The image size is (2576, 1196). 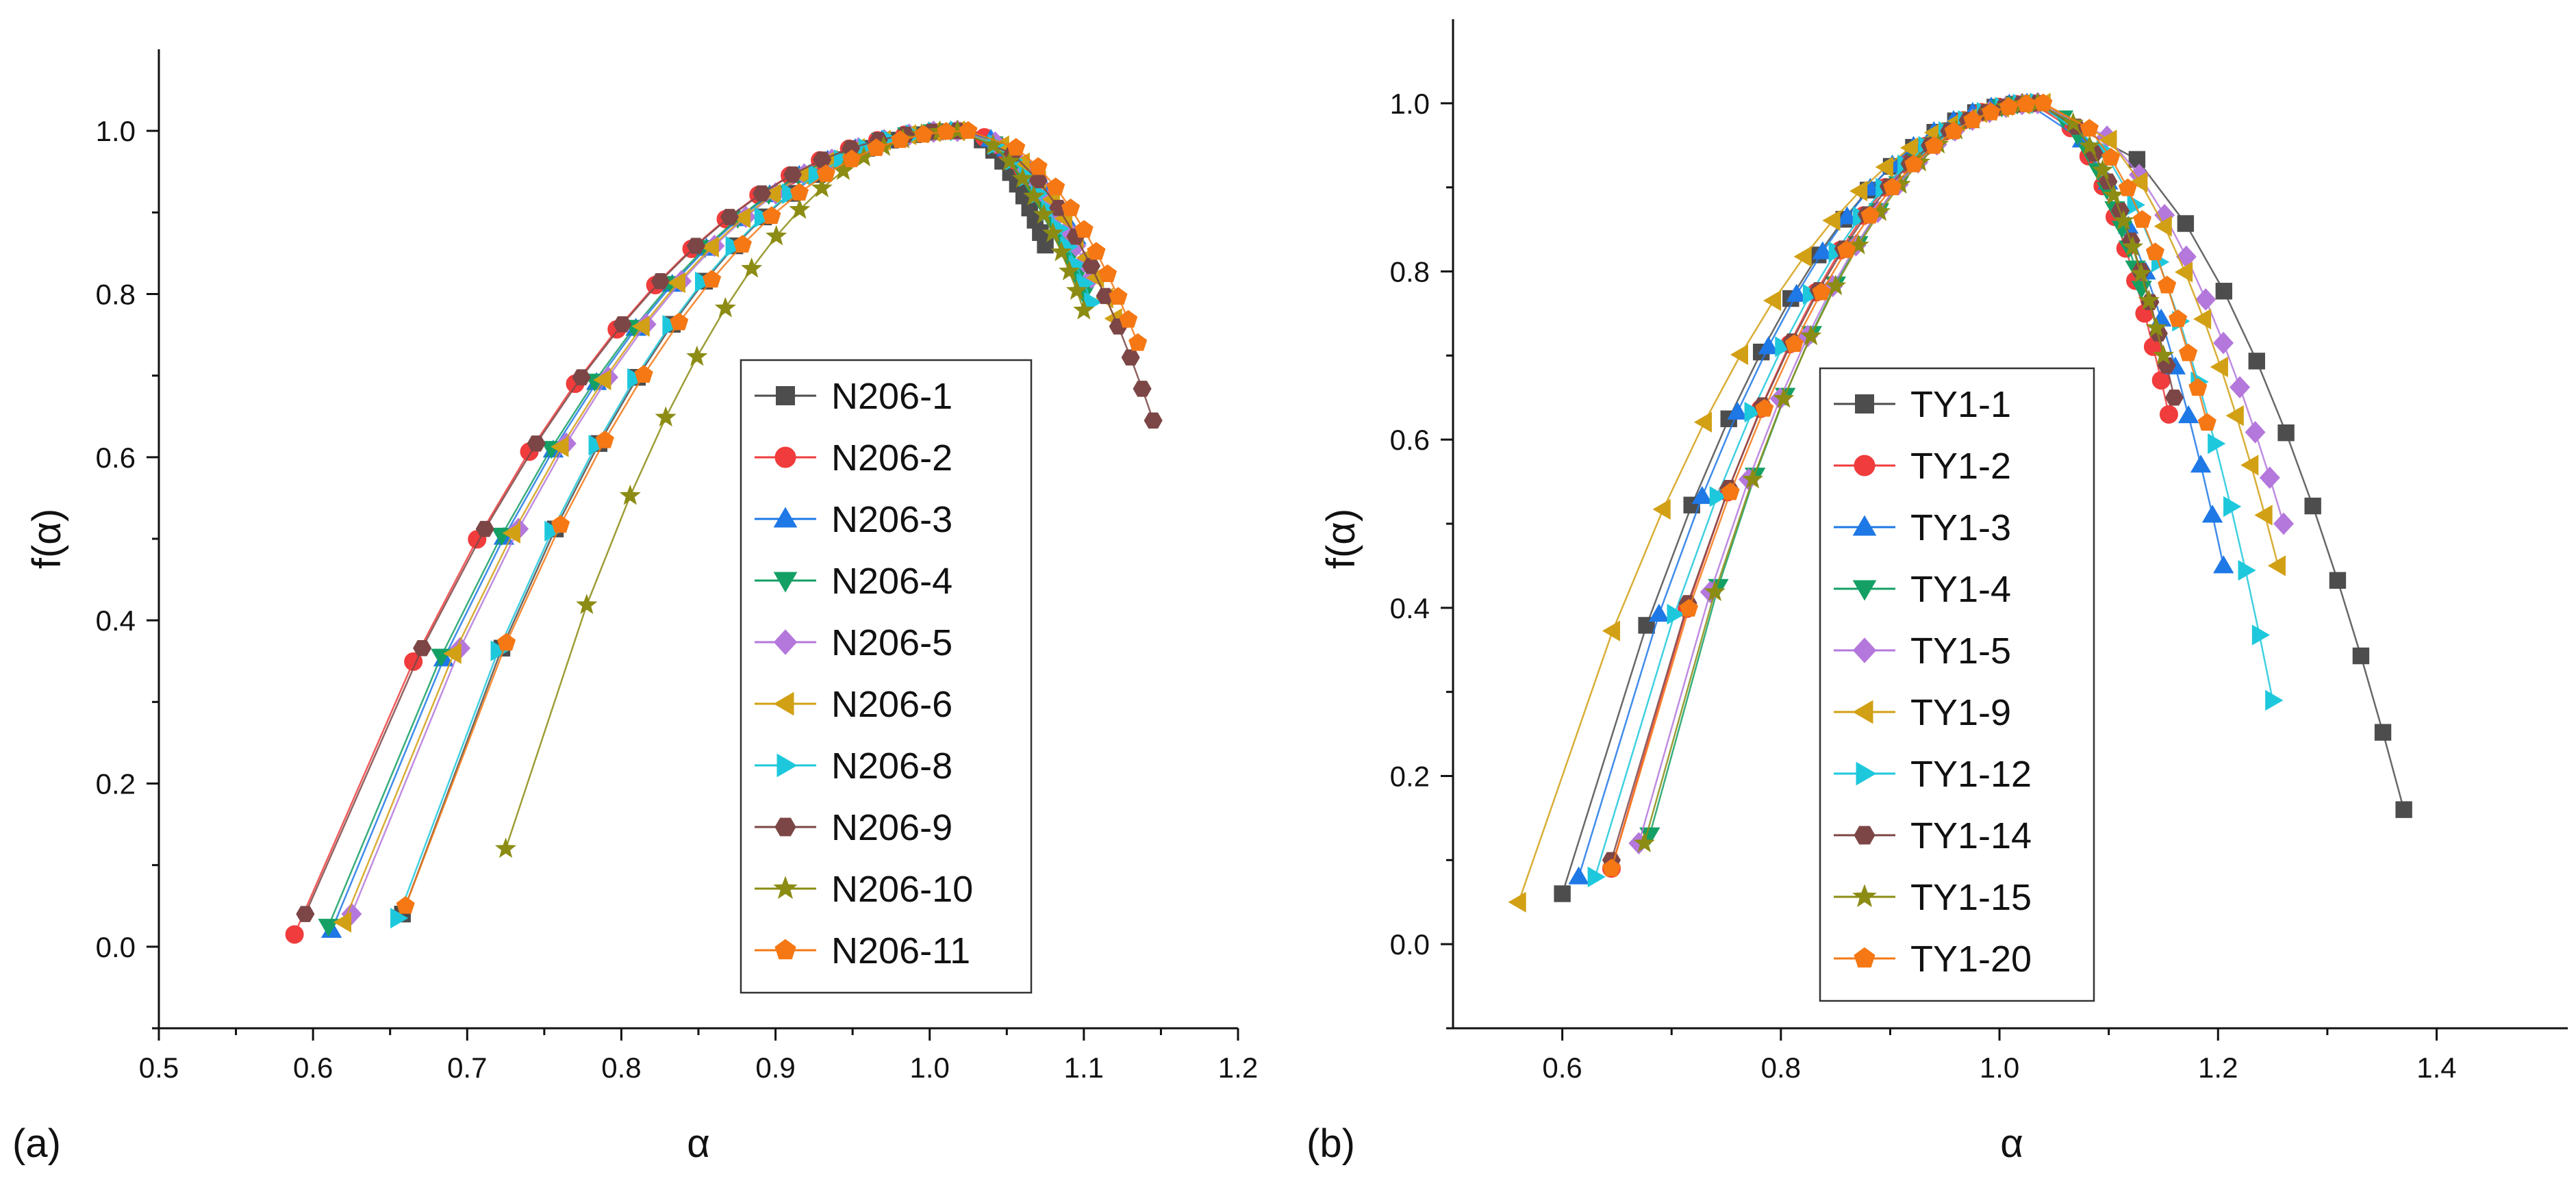 What do you see at coordinates (1922, 652) in the screenshot?
I see `legend-item-ty1-5: TY1-5` at bounding box center [1922, 652].